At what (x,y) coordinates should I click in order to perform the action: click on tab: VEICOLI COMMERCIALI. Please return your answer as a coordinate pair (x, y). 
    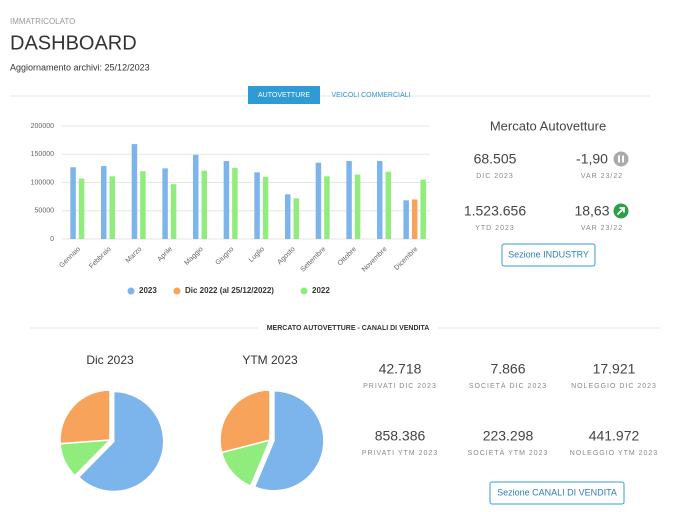
    Looking at the image, I should click on (371, 95).